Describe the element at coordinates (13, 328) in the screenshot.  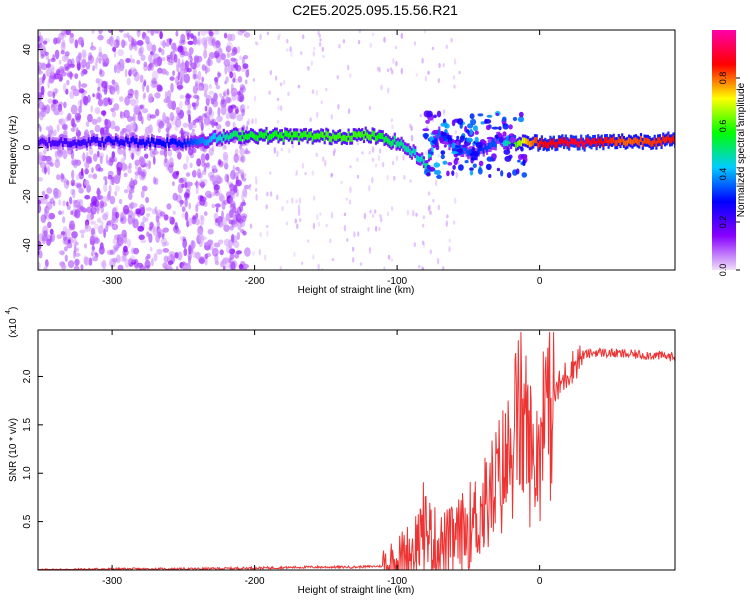
I see `snr-multiplier-base: (x10` at that location.